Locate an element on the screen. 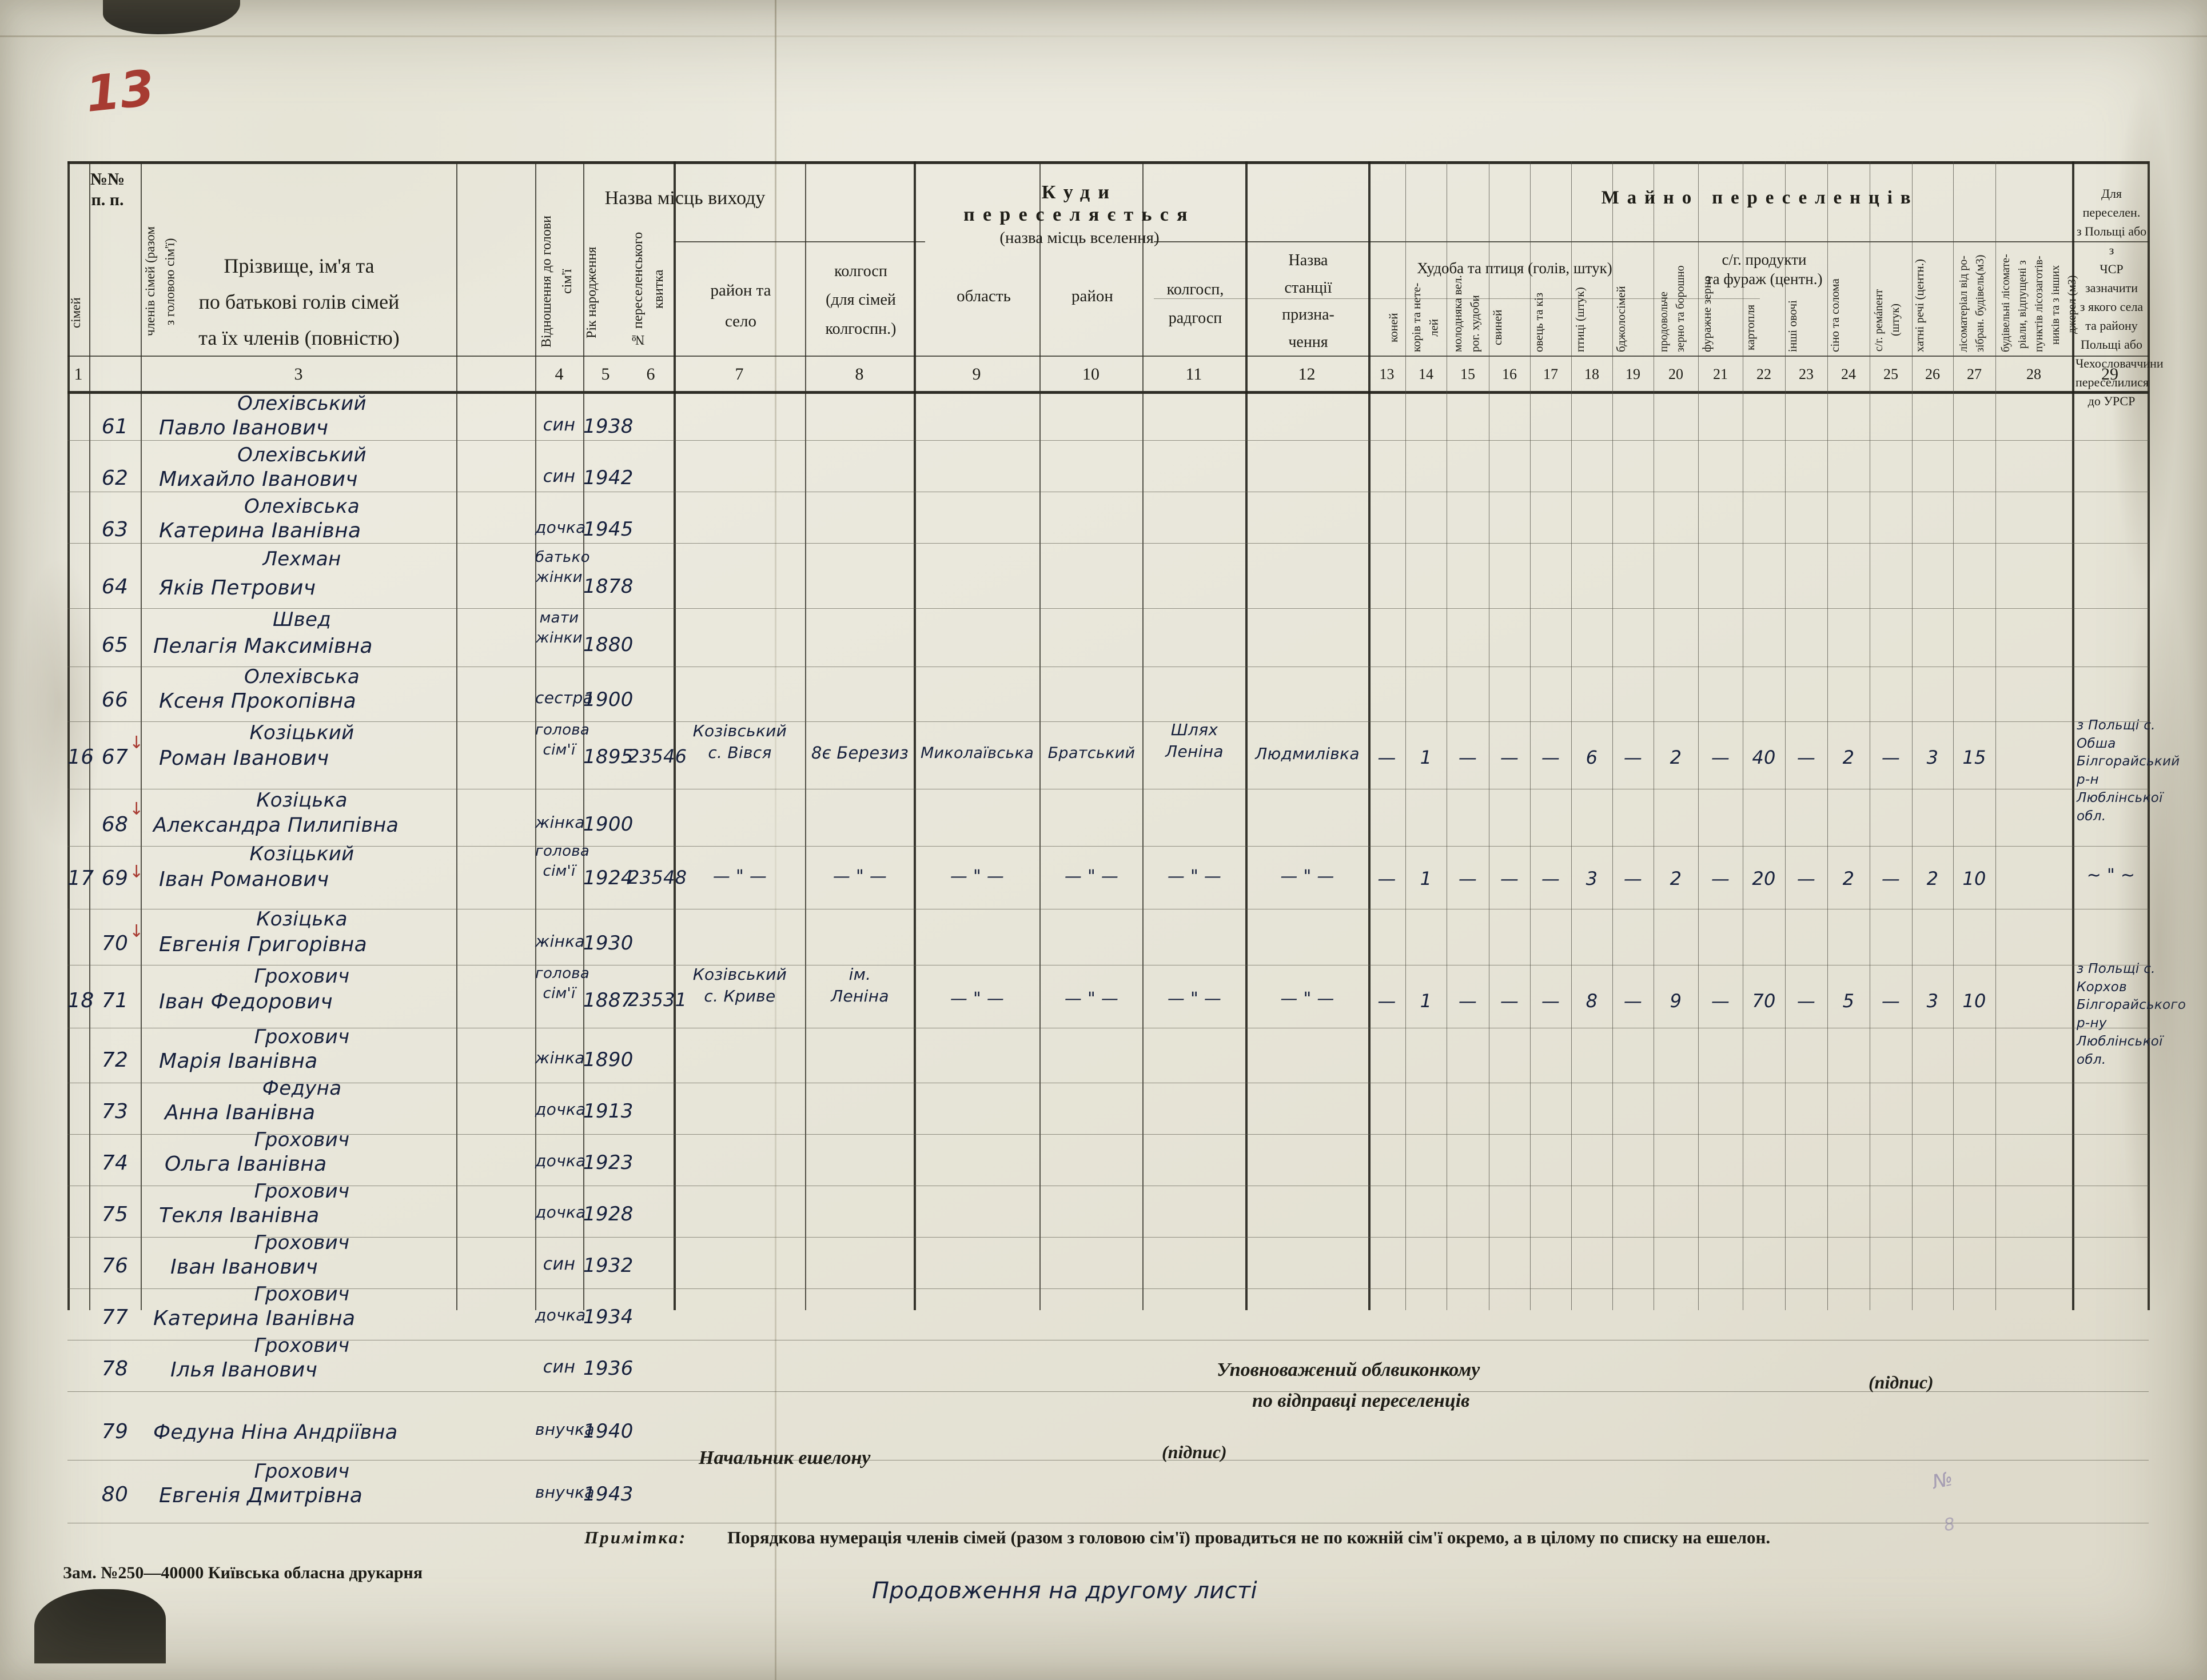 The height and width of the screenshot is (1680, 2207). relation: син is located at coordinates (559, 1264).